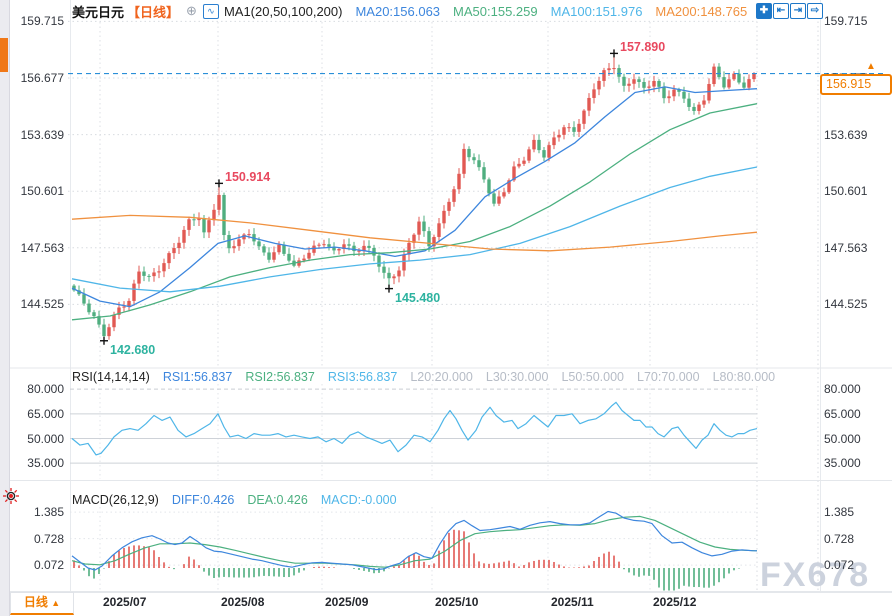  I want to click on rsi-level-l50: L50:50.000, so click(593, 377).